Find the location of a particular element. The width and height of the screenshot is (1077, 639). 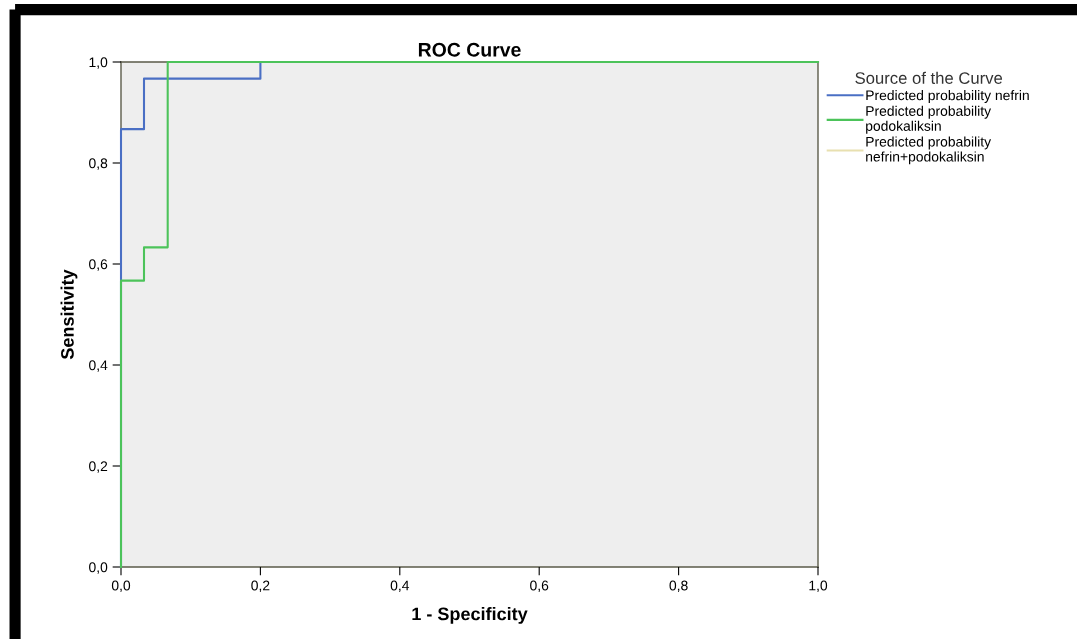

legend-title: Source of the Curve is located at coordinates (929, 77).